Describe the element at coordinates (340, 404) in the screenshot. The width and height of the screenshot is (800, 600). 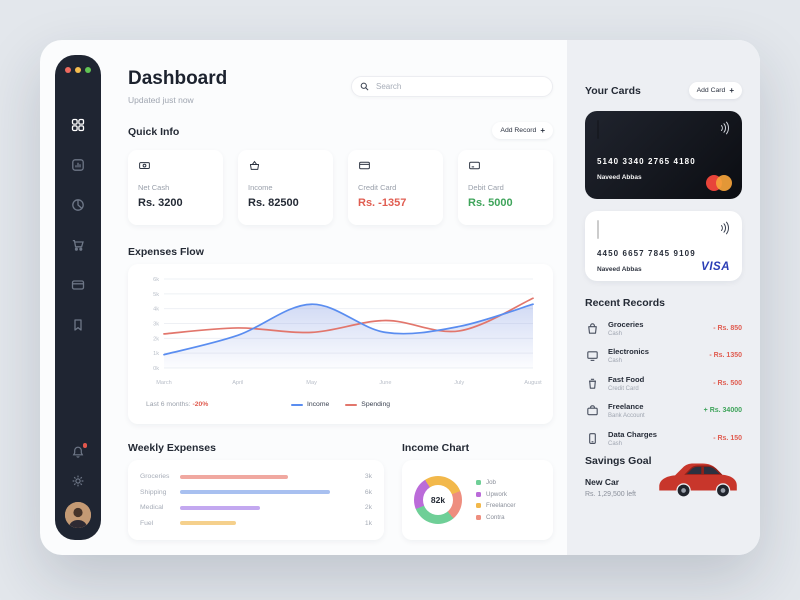
I see `flow-legend: Income Spending` at that location.